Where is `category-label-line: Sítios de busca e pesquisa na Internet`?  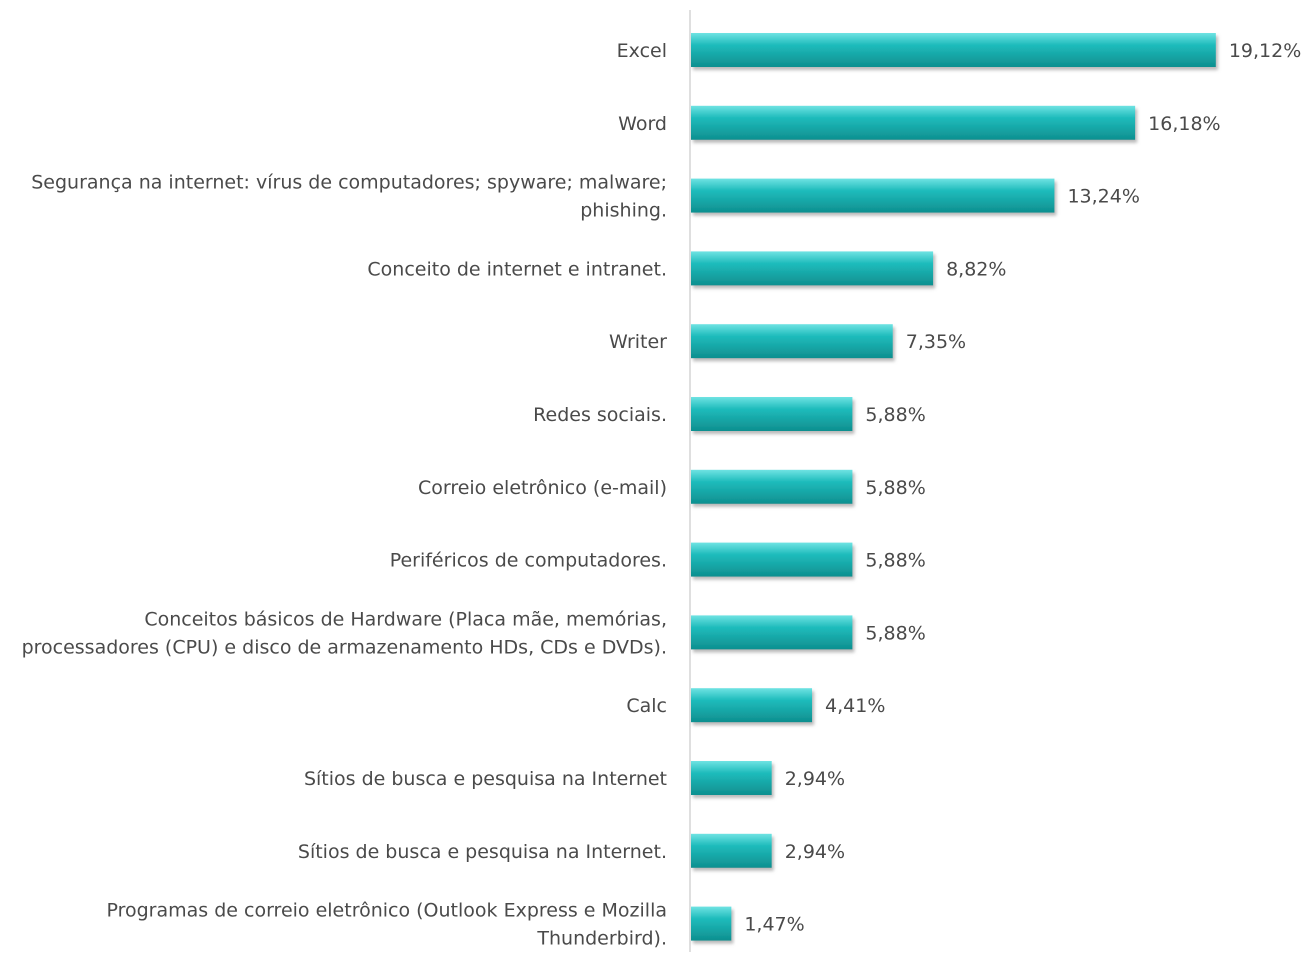 category-label-line: Sítios de busca e pesquisa na Internet is located at coordinates (485, 779).